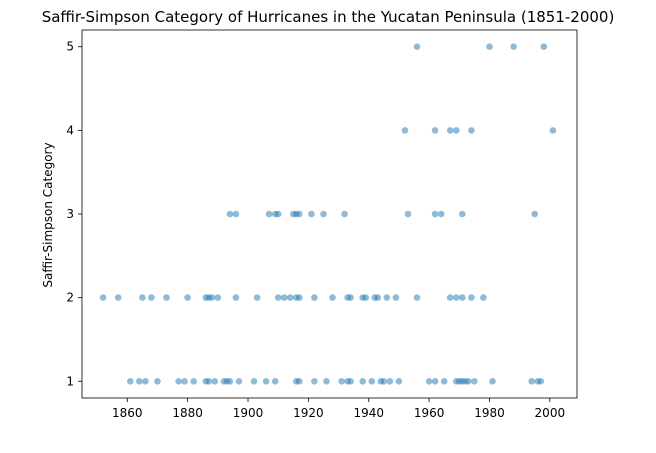 This screenshot has height=453, width=656. I want to click on y-tick-label: 3, so click(70, 214).